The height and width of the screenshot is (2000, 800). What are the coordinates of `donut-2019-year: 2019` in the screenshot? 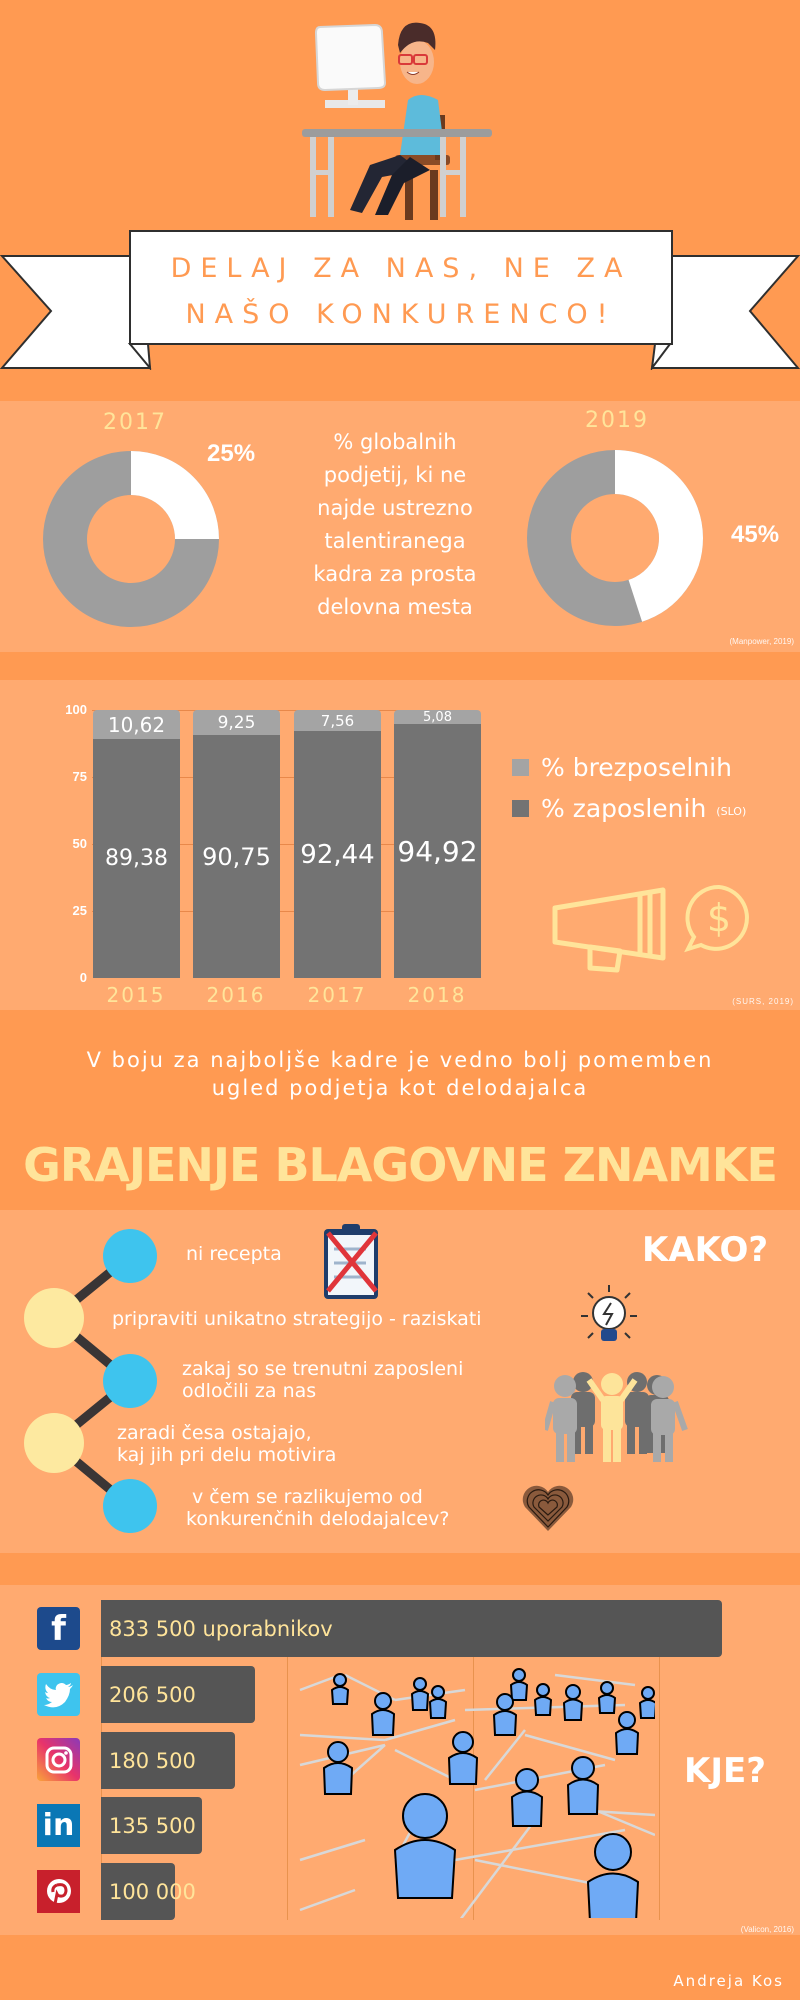 It's located at (617, 420).